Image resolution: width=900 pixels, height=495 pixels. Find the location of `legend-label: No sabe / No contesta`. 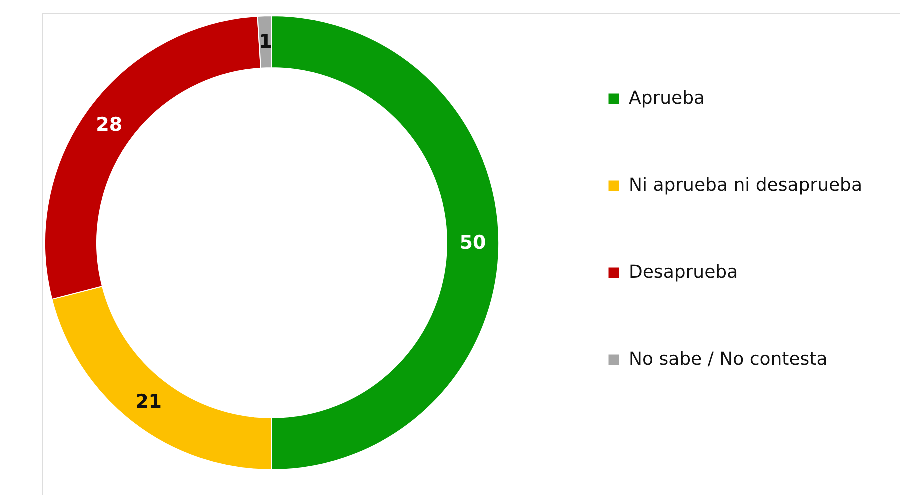

legend-label: No sabe / No contesta is located at coordinates (728, 359).